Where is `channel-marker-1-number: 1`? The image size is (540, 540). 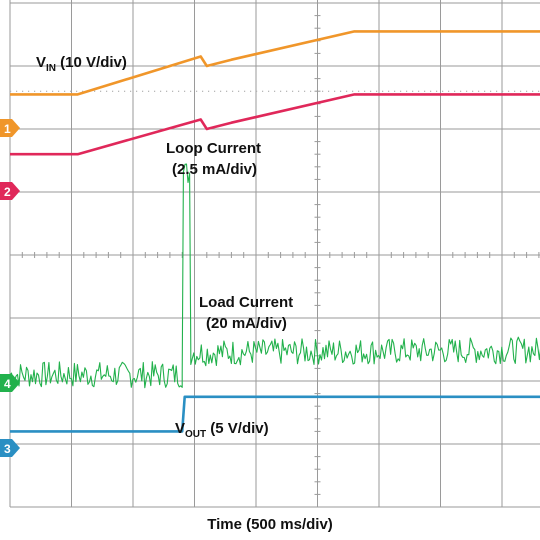 channel-marker-1-number: 1 is located at coordinates (7, 129).